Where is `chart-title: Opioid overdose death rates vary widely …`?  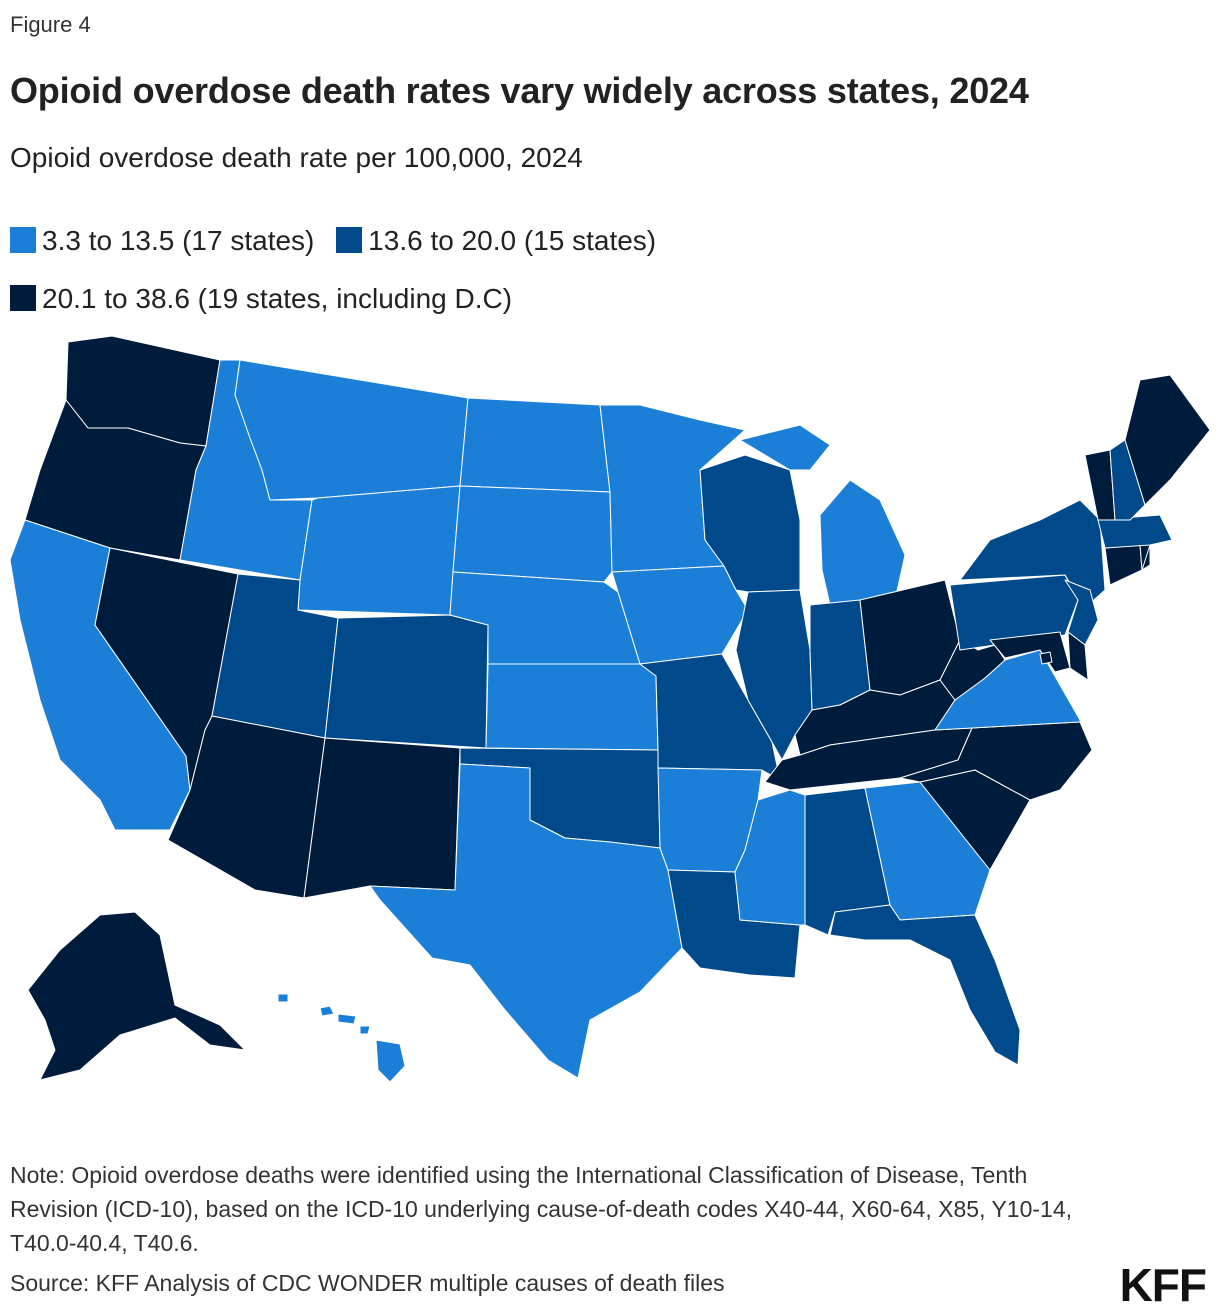
chart-title: Opioid overdose death rates vary widely … is located at coordinates (519, 90).